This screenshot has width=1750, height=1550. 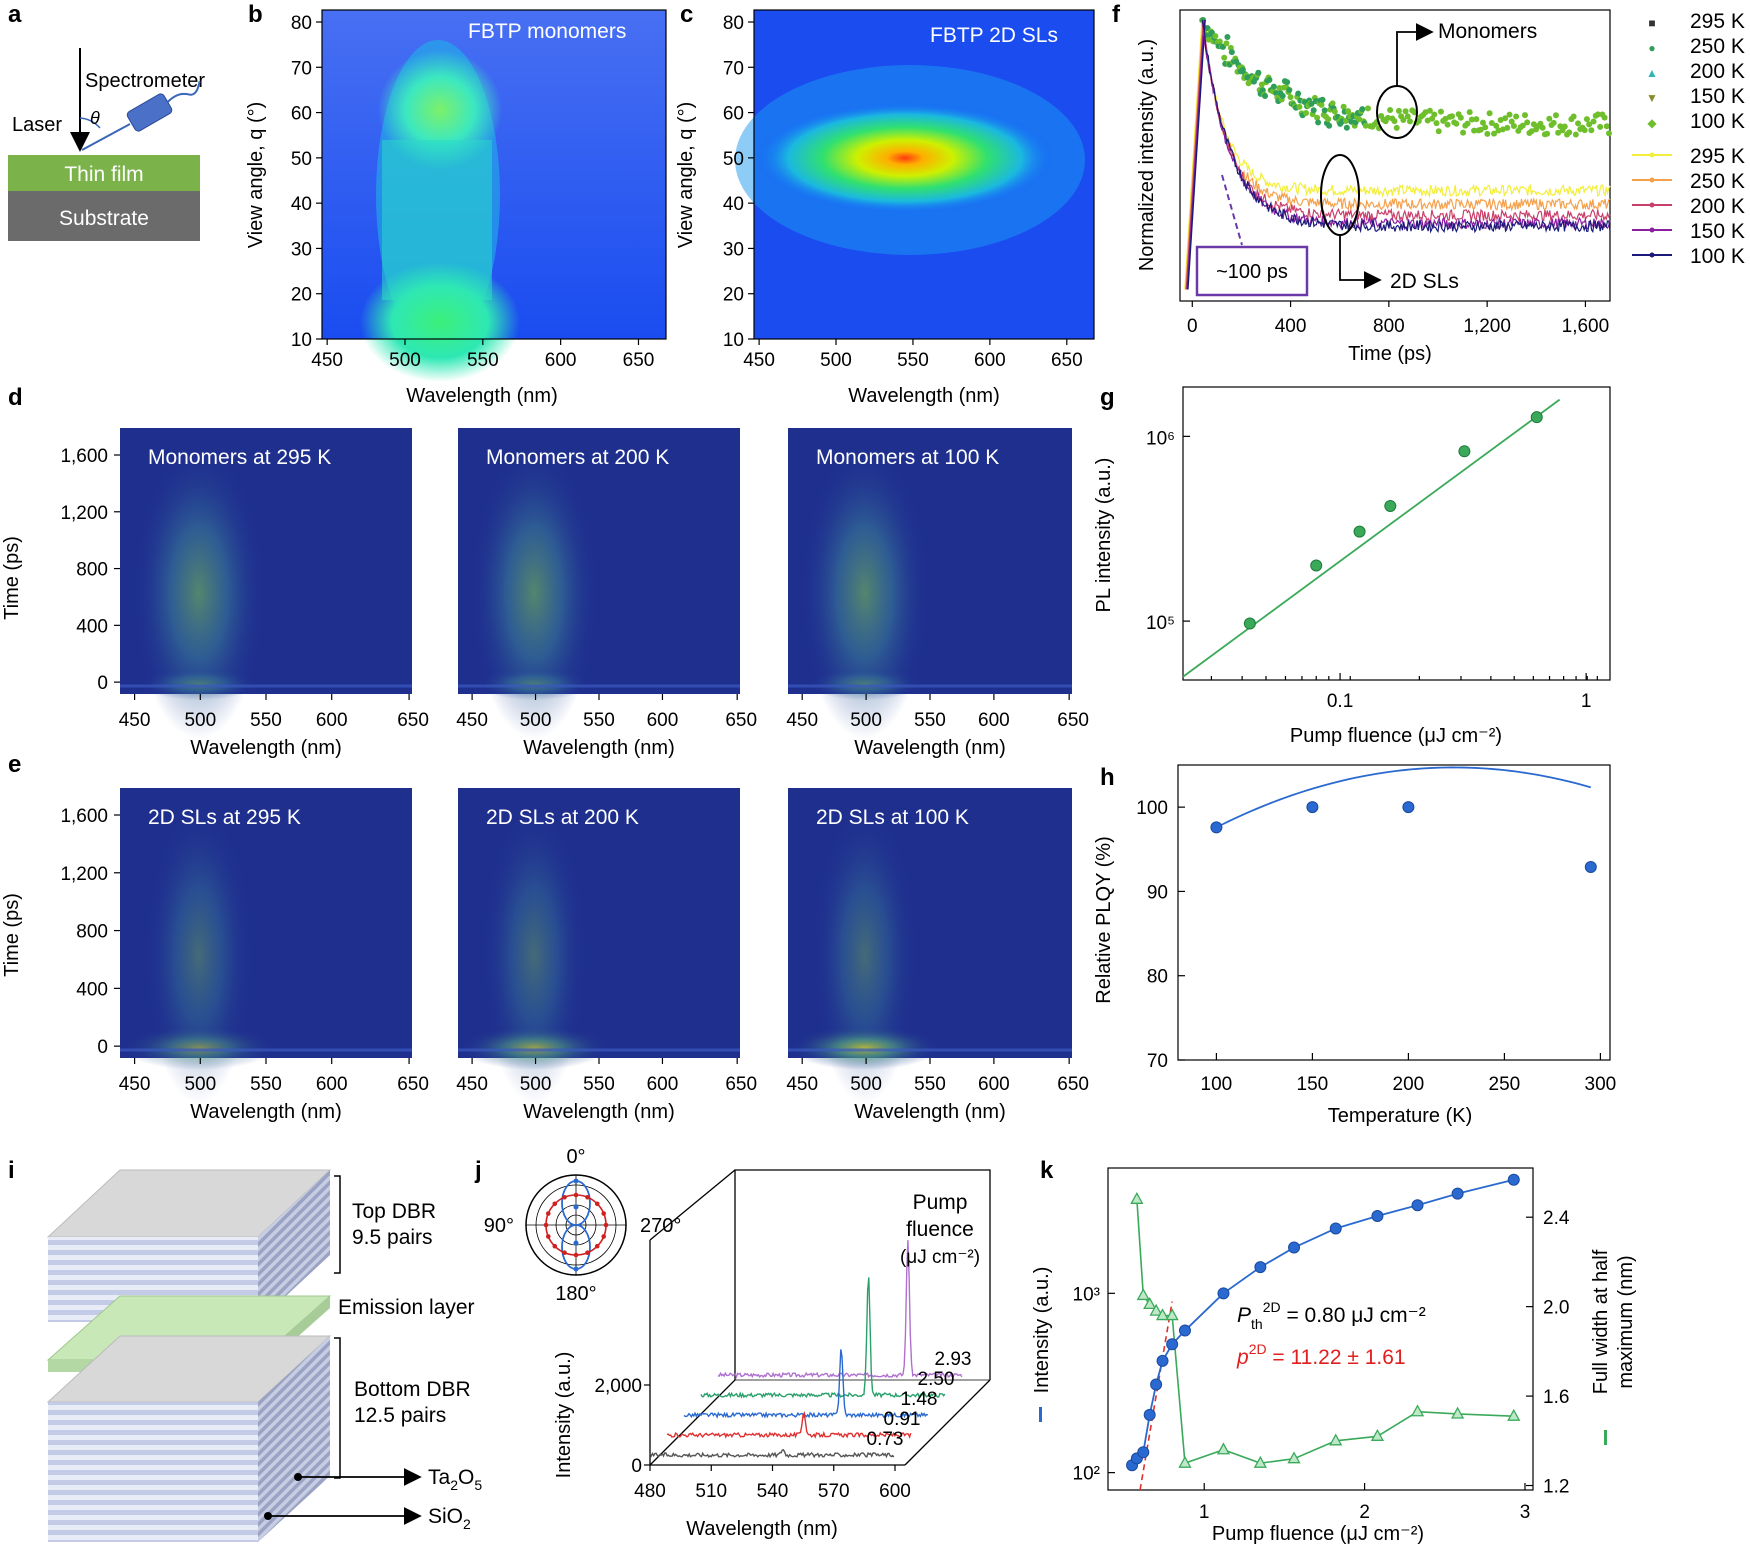 I want to click on xtick-label: 150, so click(x=1313, y=1084).